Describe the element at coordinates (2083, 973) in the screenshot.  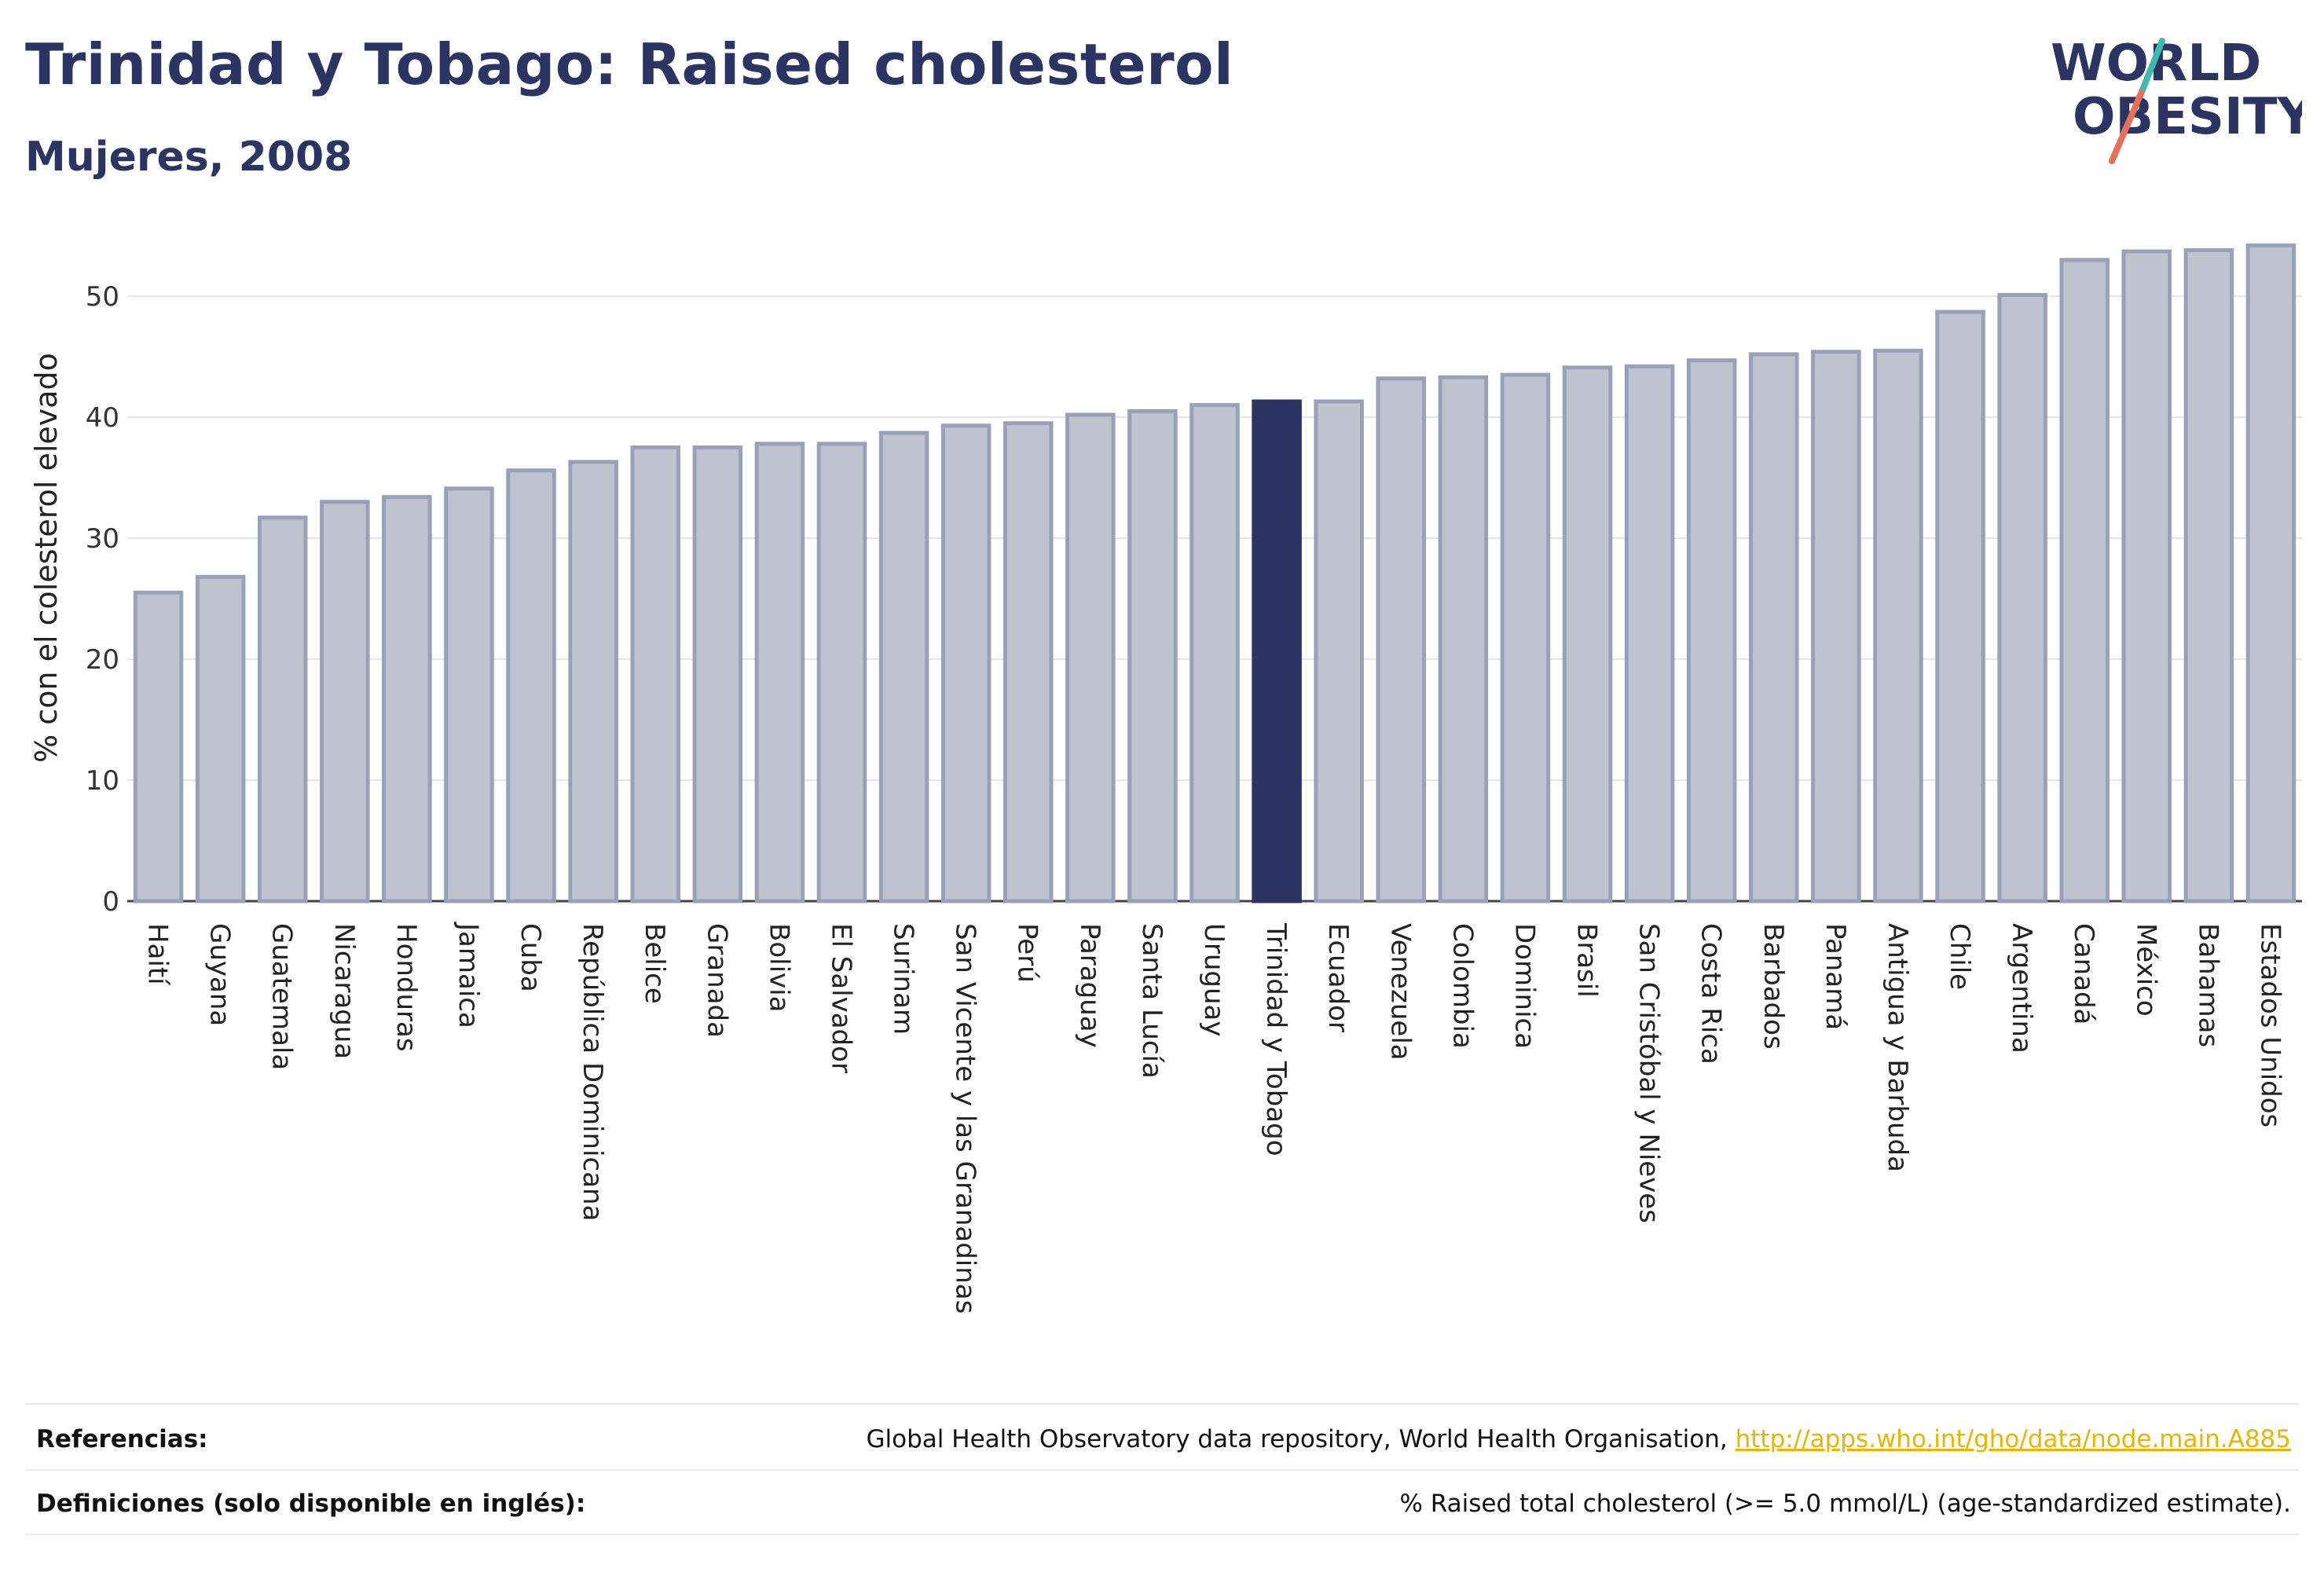
I see `x-tick-label: Canadá` at that location.